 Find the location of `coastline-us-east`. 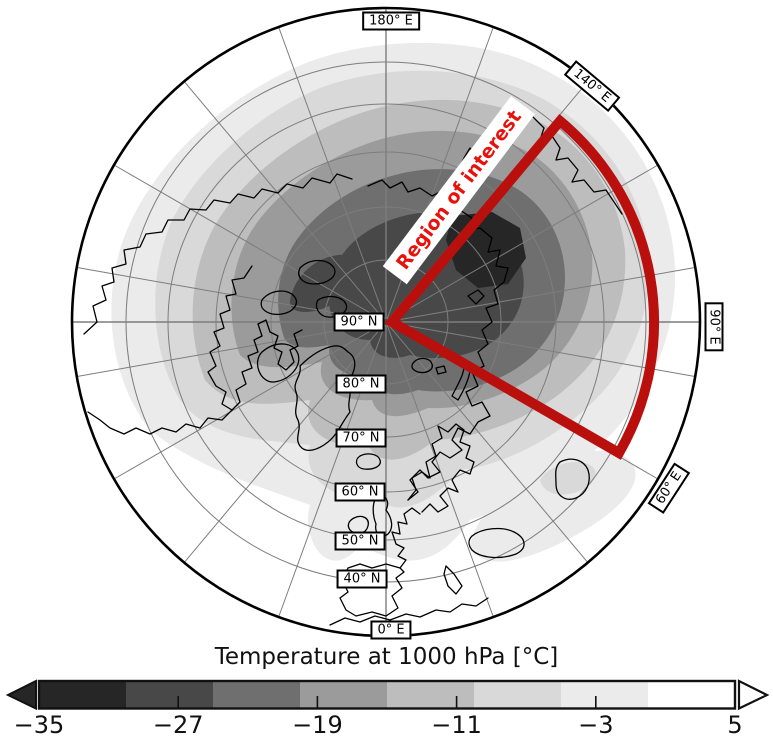

coastline-us-east is located at coordinates (160, 422).